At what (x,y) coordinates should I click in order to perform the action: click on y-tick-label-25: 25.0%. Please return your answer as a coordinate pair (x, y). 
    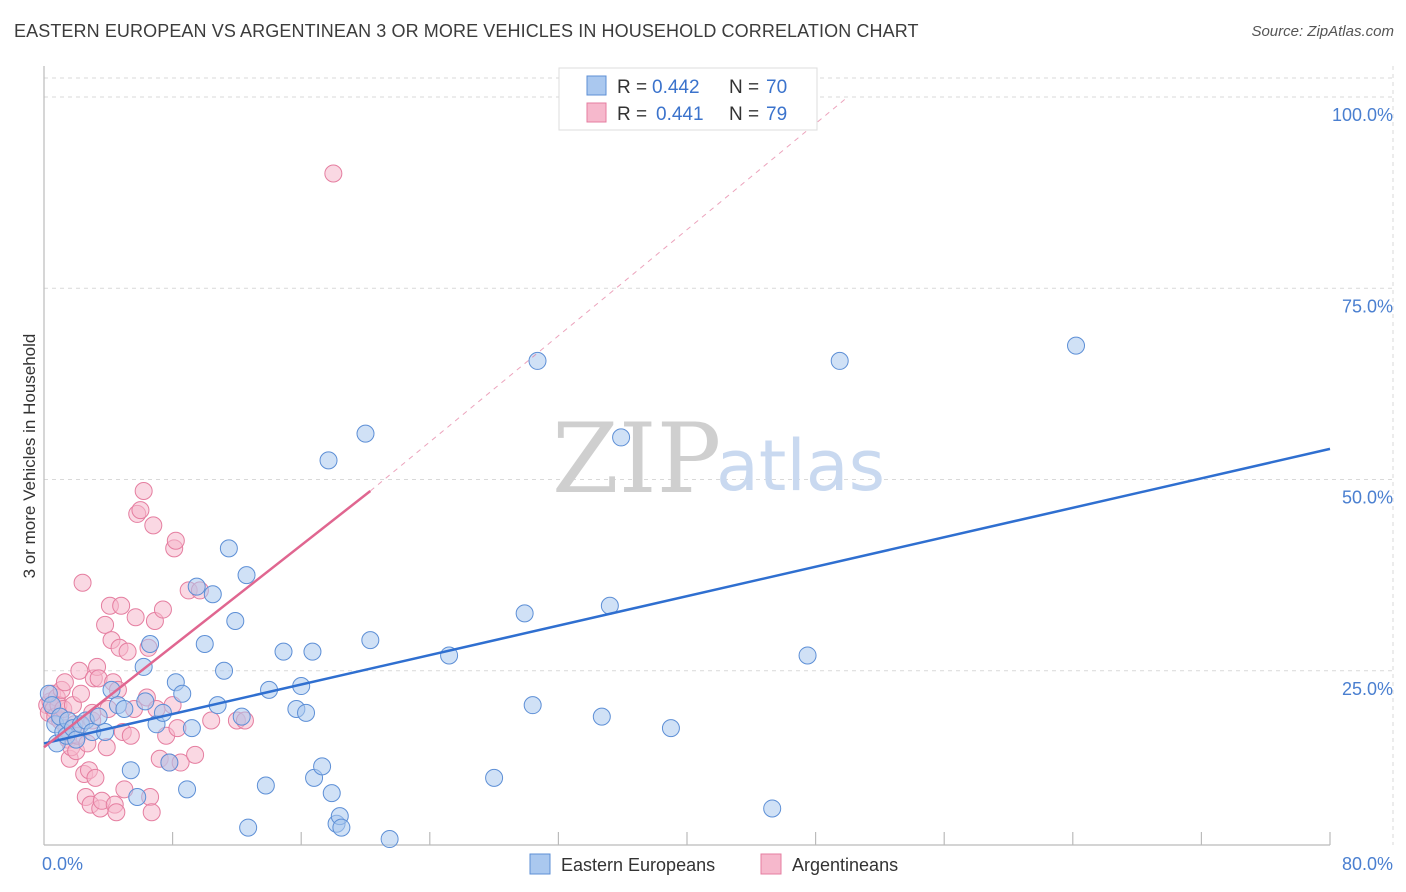
    Looking at the image, I should click on (1367, 689).